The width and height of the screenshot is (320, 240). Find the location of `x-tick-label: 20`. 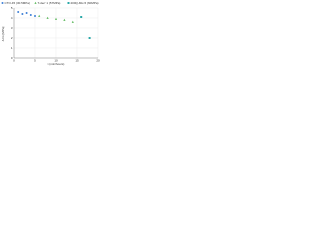

x-tick-label: 20 is located at coordinates (98, 60).